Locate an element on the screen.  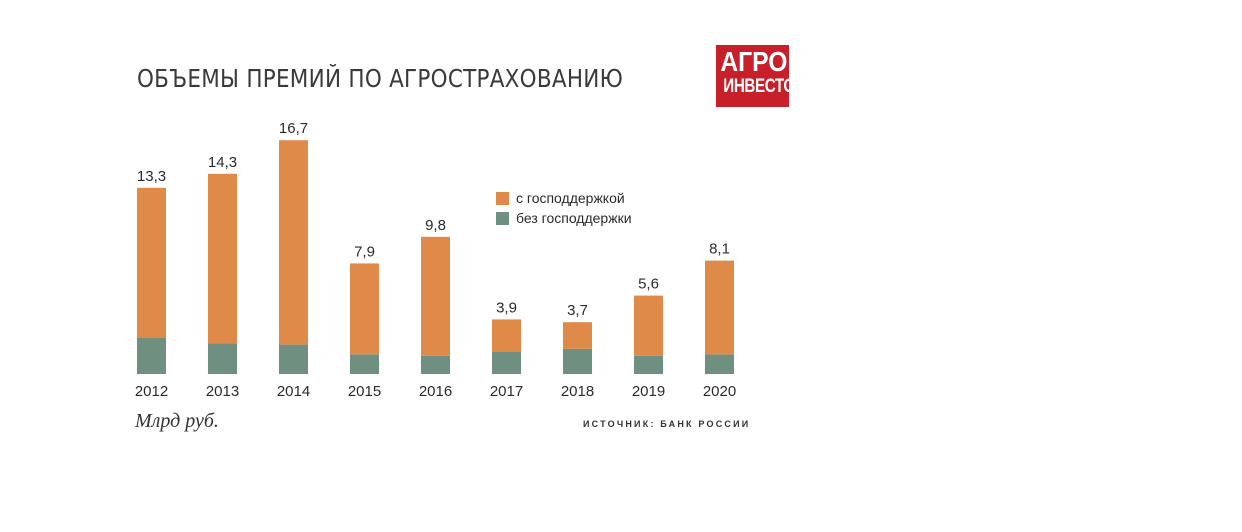
bar-with-support-2017 is located at coordinates (506, 335).